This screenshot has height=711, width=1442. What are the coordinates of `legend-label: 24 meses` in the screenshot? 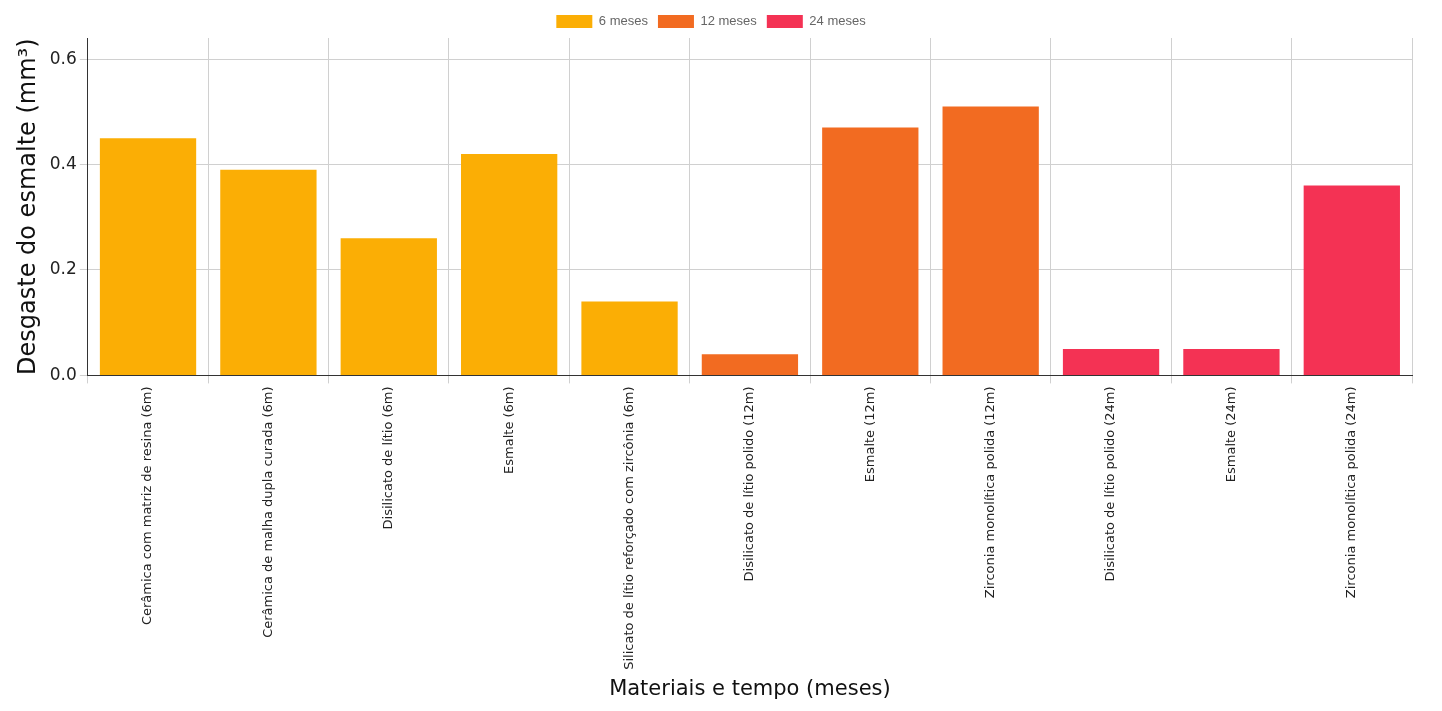 It's located at (838, 21).